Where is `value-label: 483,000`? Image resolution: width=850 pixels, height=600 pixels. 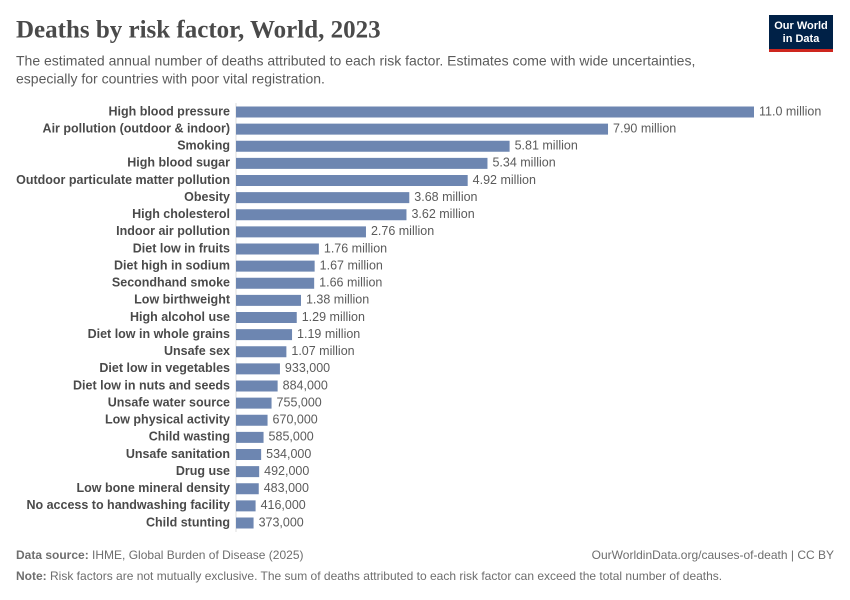
value-label: 483,000 is located at coordinates (286, 488).